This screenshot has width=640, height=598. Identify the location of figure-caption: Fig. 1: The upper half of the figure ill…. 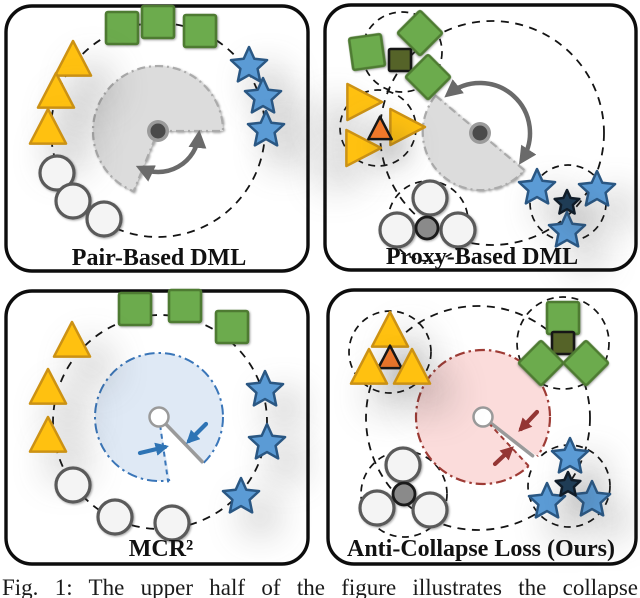
(320, 586).